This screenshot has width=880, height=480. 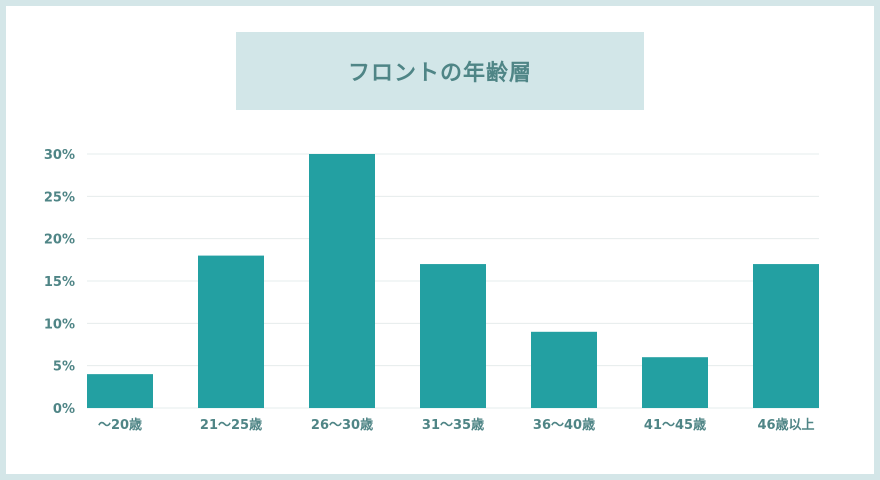 I want to click on x-tick-label: 26〜30歳, so click(x=342, y=425).